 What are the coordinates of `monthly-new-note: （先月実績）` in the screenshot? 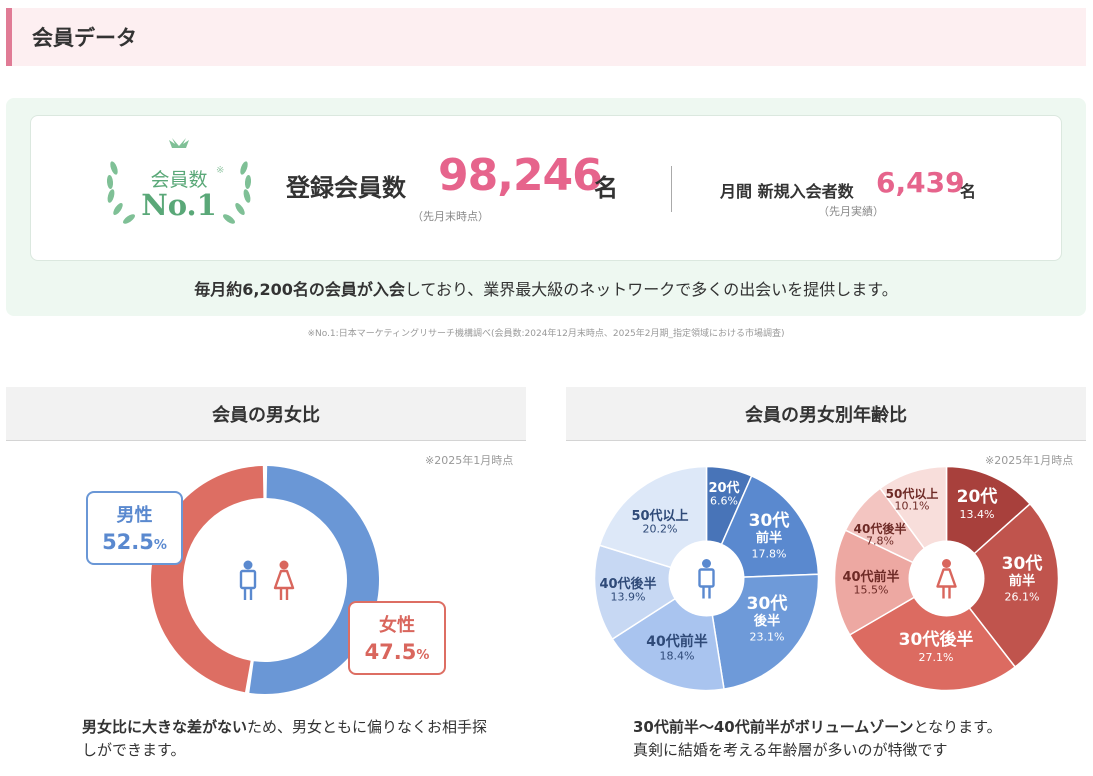 It's located at (851, 211).